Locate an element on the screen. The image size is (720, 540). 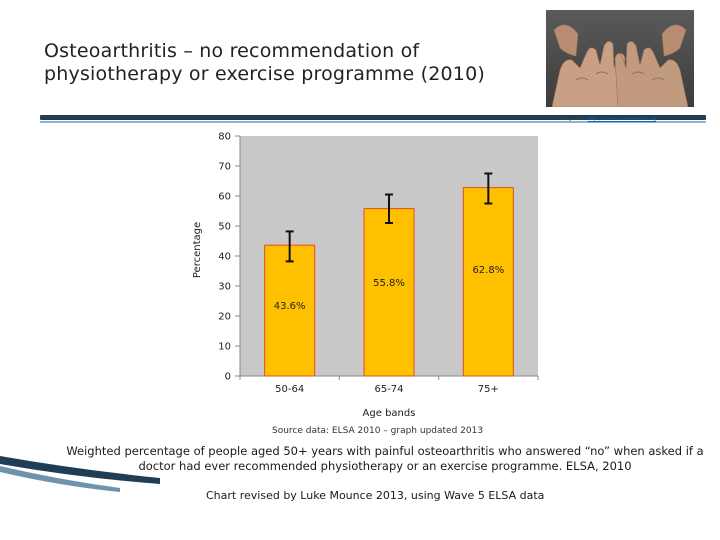
image-credit-link: http://commons.wikimedia.org is located at coordinates (622, 119).